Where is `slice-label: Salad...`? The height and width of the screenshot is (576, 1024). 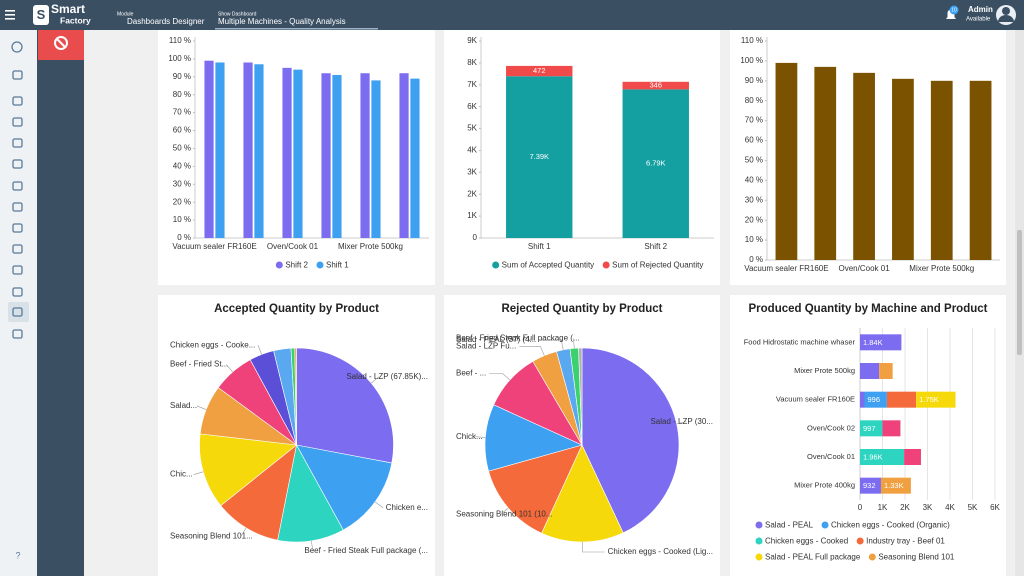
slice-label: Salad... is located at coordinates (183, 405).